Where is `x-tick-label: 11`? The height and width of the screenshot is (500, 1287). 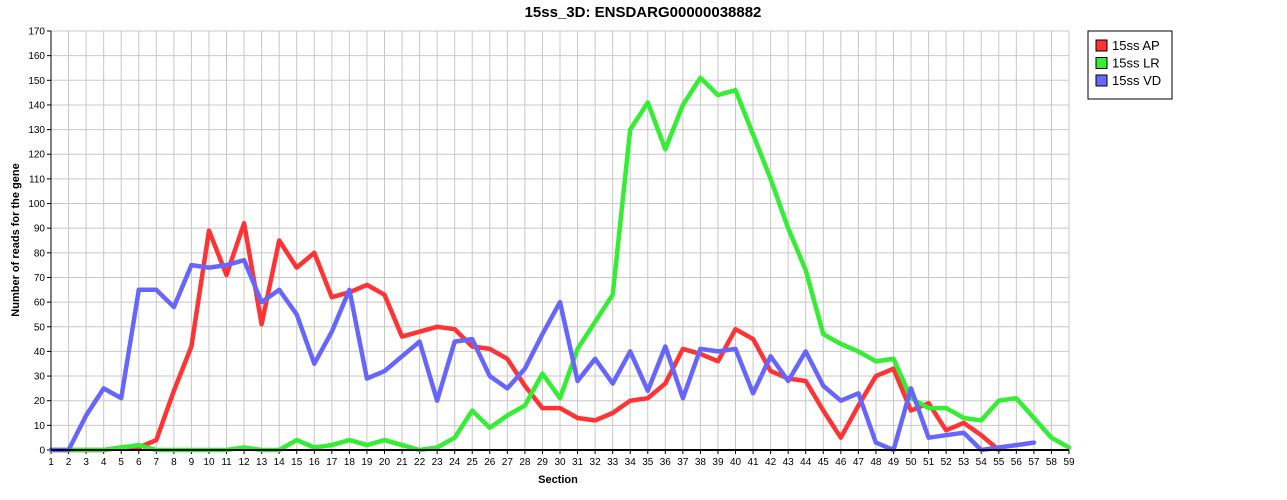
x-tick-label: 11 is located at coordinates (226, 462).